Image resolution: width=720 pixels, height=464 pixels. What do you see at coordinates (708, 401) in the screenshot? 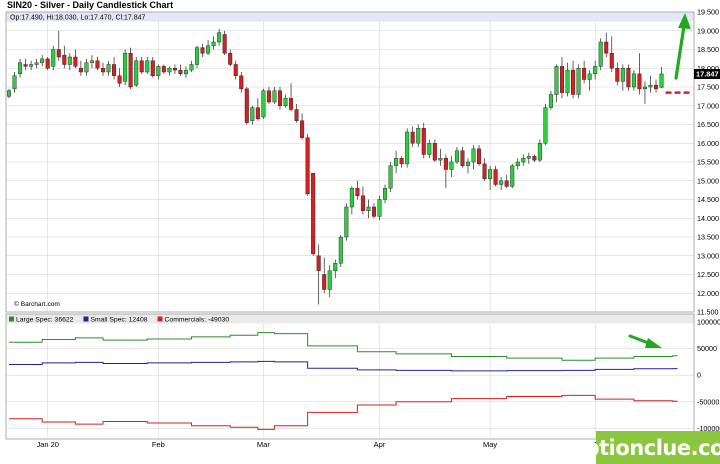
I see `cot-tick-label: -50000` at bounding box center [708, 401].